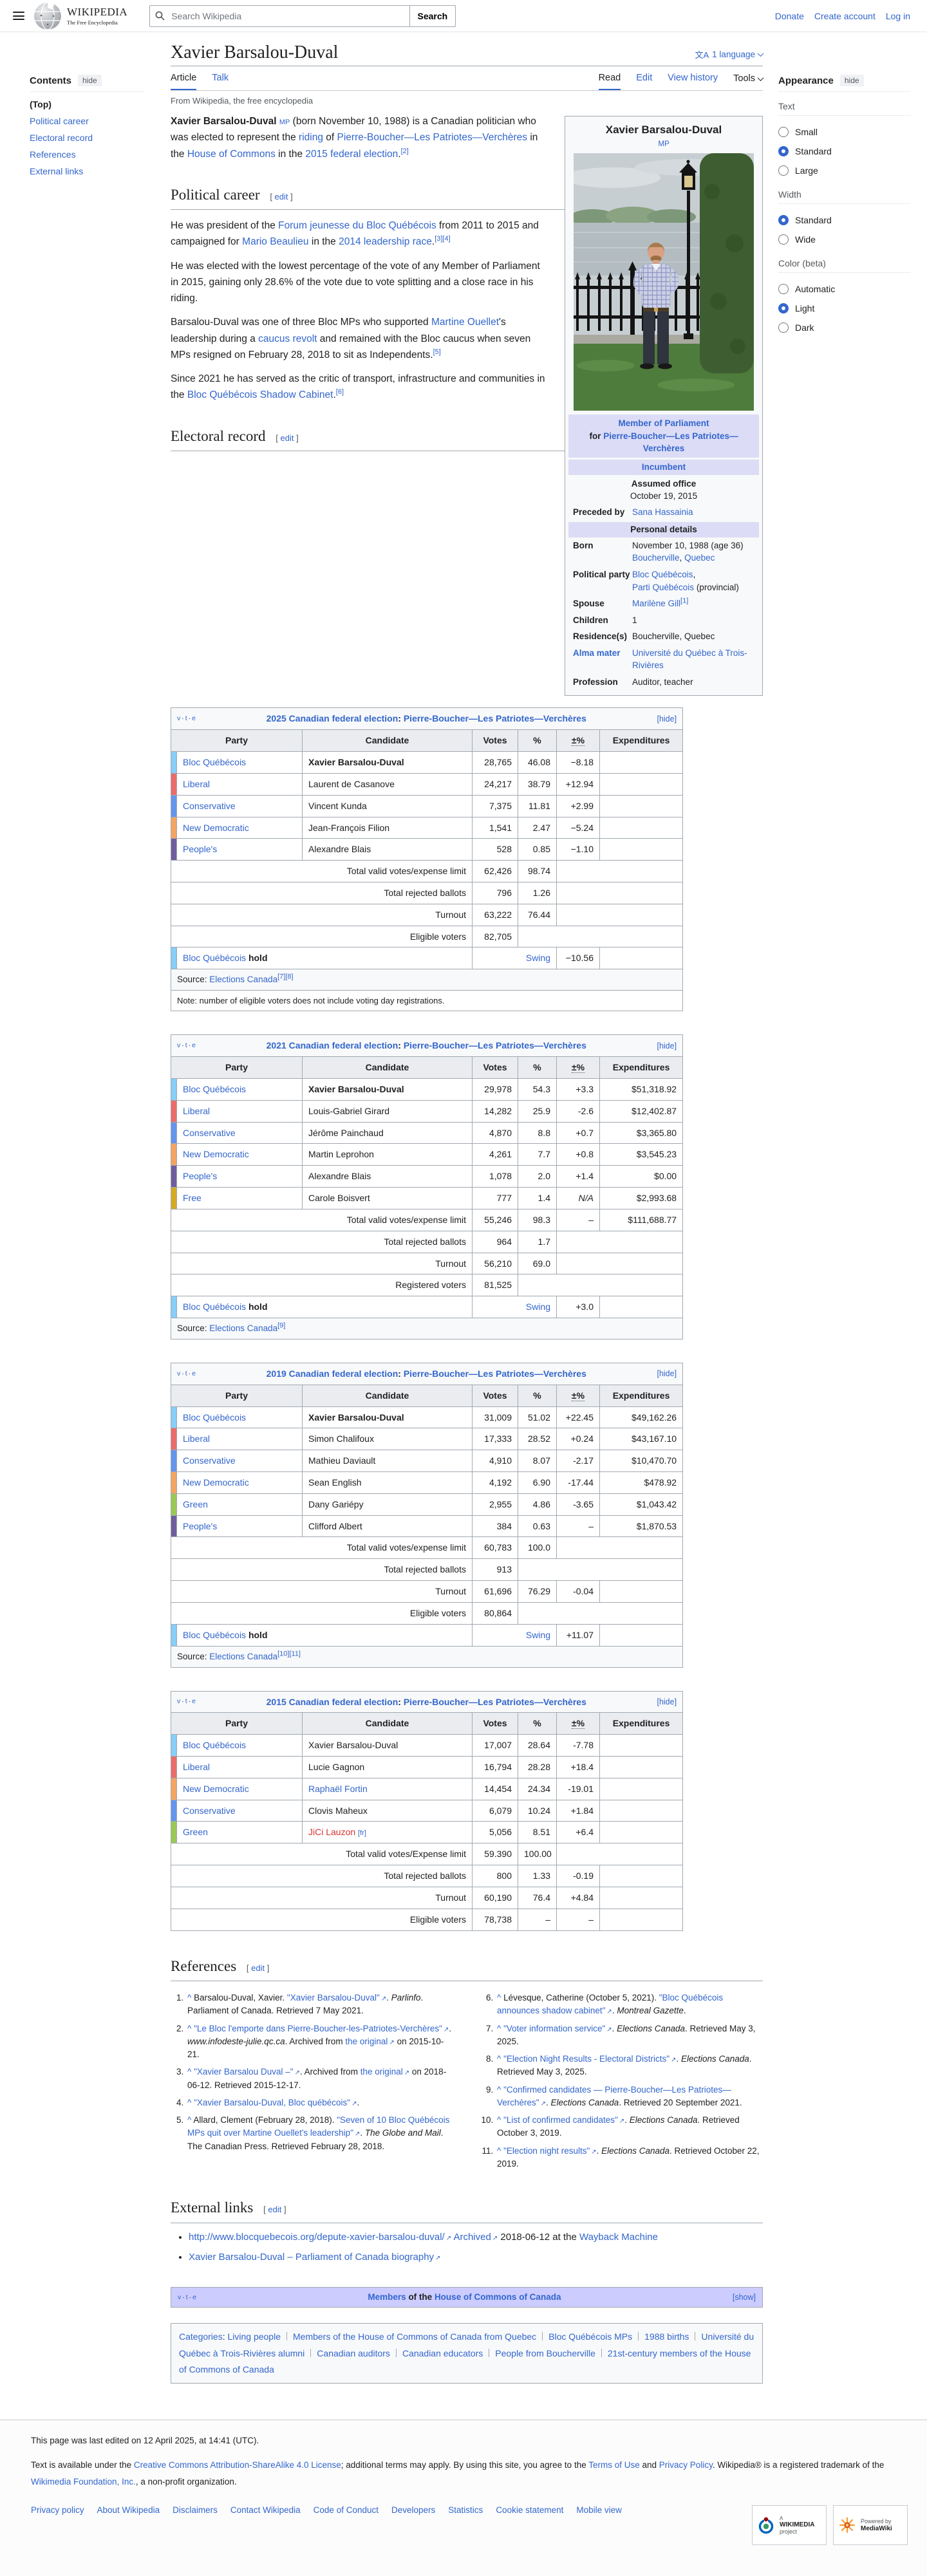 This screenshot has width=927, height=2576. Describe the element at coordinates (332, 719) in the screenshot. I see `wiki-link: 2025 Canadian federal election` at that location.